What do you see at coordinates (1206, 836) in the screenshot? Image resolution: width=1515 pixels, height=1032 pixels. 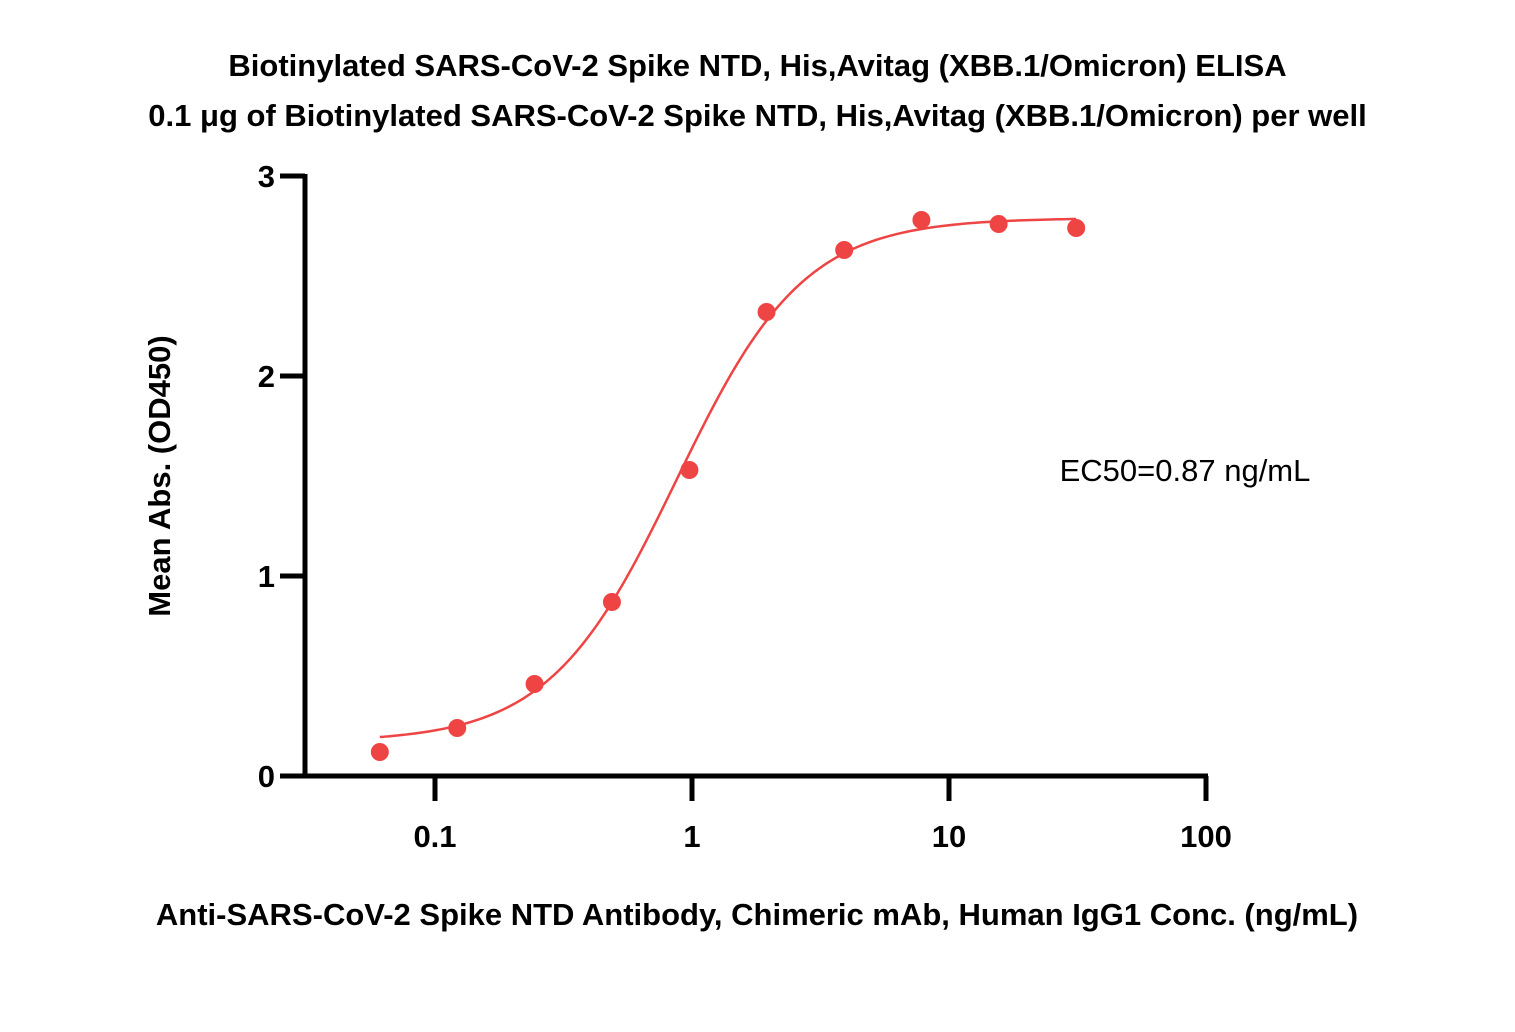 I see `x-tick-label-100: 100` at bounding box center [1206, 836].